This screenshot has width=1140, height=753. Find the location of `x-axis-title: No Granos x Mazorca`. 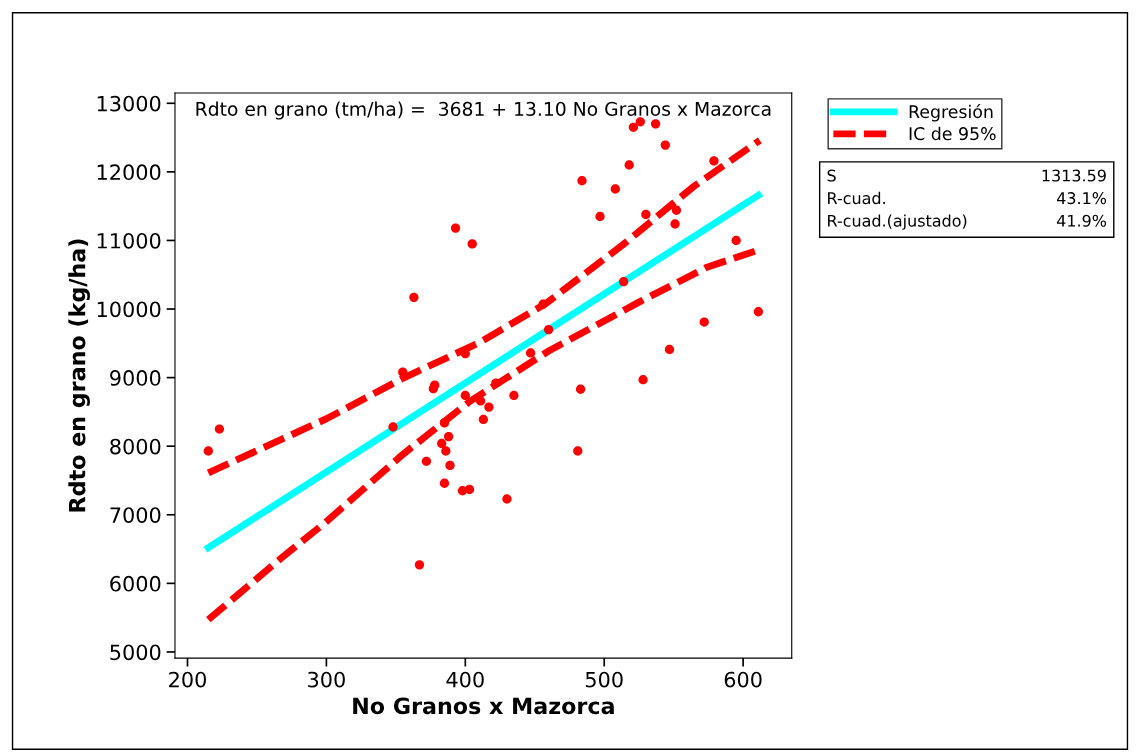

x-axis-title: No Granos x Mazorca is located at coordinates (483, 706).